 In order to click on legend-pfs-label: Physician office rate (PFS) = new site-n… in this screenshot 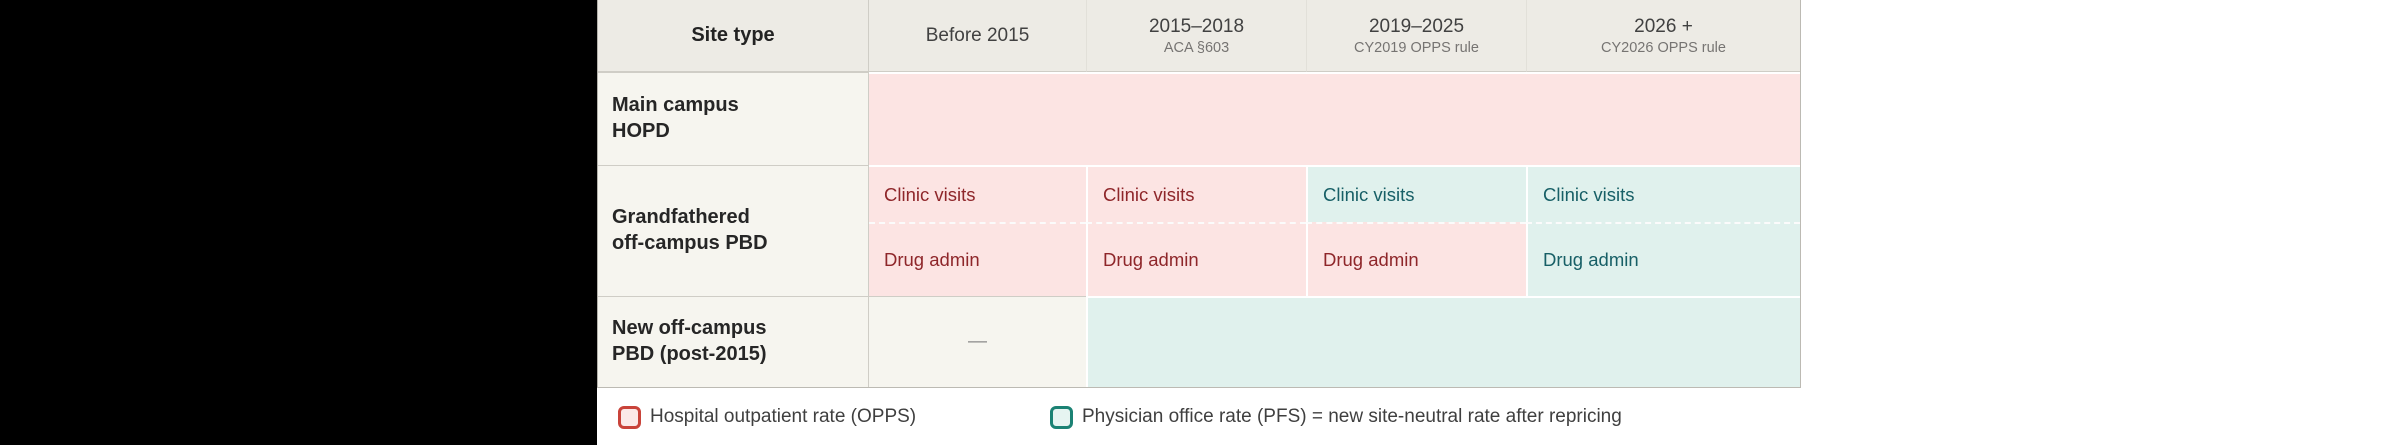, I will do `click(1352, 416)`.